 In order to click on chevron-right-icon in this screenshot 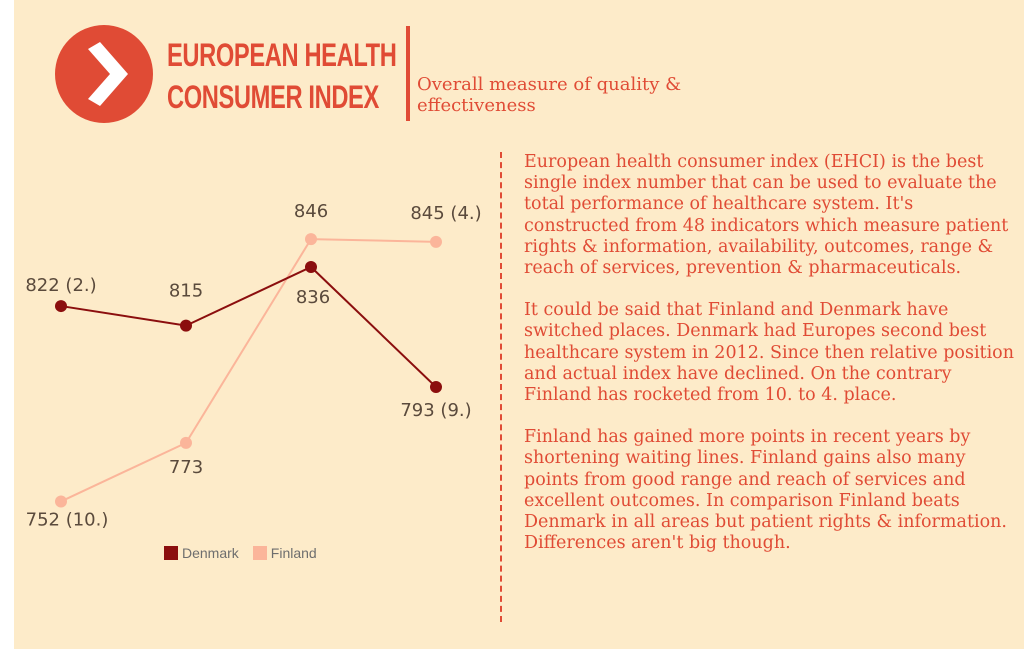, I will do `click(108, 74)`.